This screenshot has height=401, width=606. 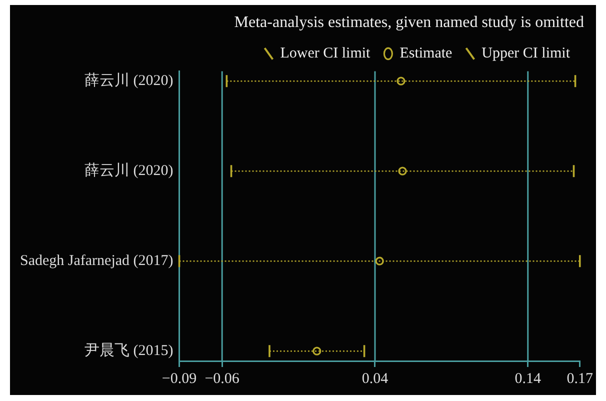 What do you see at coordinates (528, 378) in the screenshot?
I see `x-tick-label: 0.14` at bounding box center [528, 378].